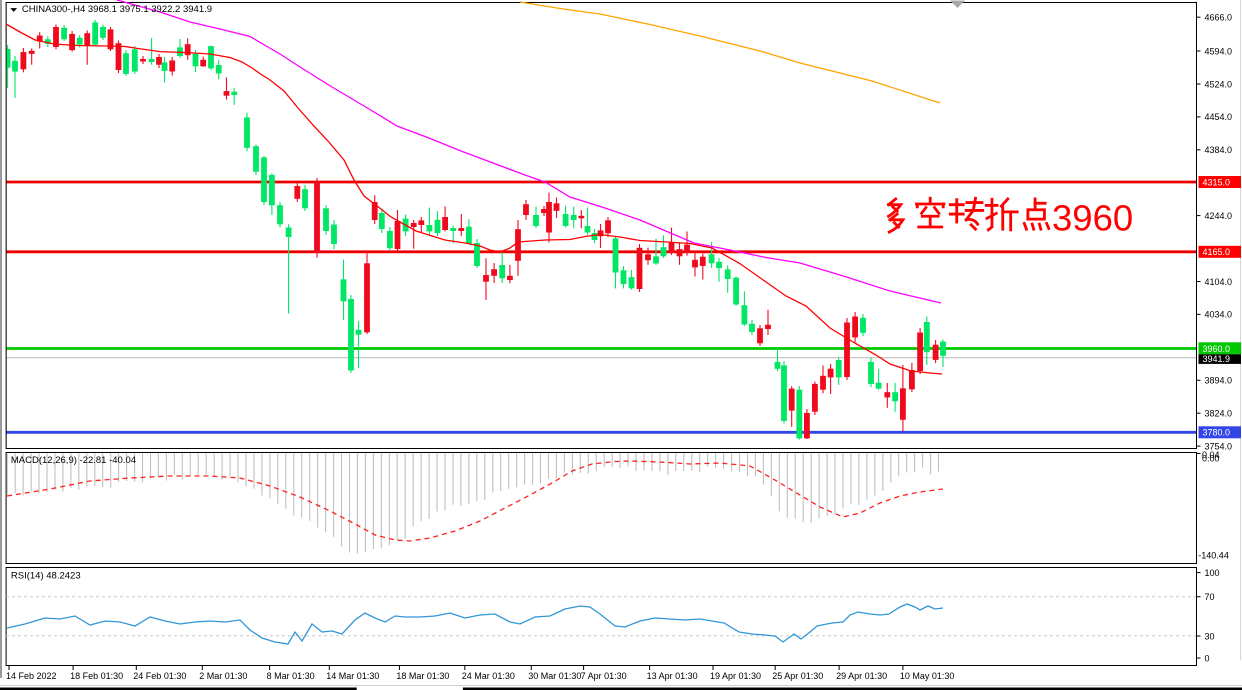 The image size is (1242, 690). Describe the element at coordinates (735, 676) in the screenshot. I see `svg-text: 19 Apr 01:30` at that location.